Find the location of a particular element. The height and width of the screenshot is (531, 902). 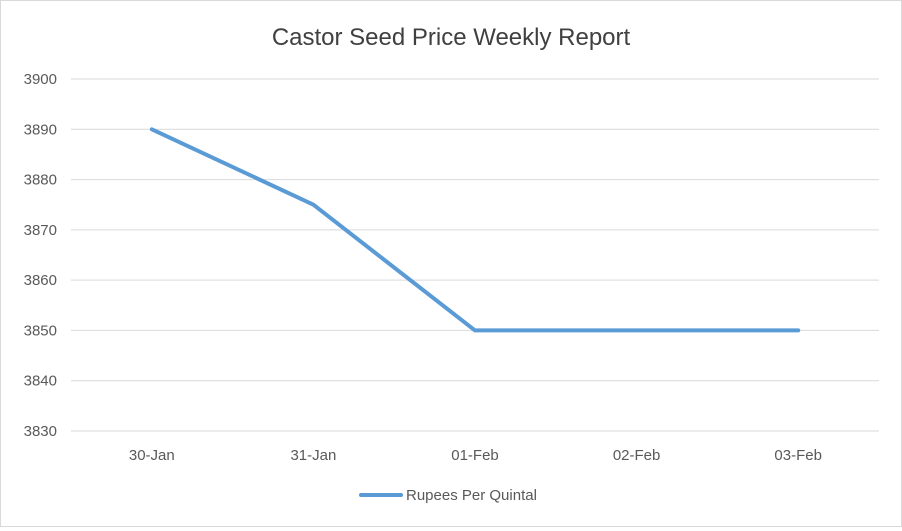

x-tick-label: 02-Feb is located at coordinates (637, 455).